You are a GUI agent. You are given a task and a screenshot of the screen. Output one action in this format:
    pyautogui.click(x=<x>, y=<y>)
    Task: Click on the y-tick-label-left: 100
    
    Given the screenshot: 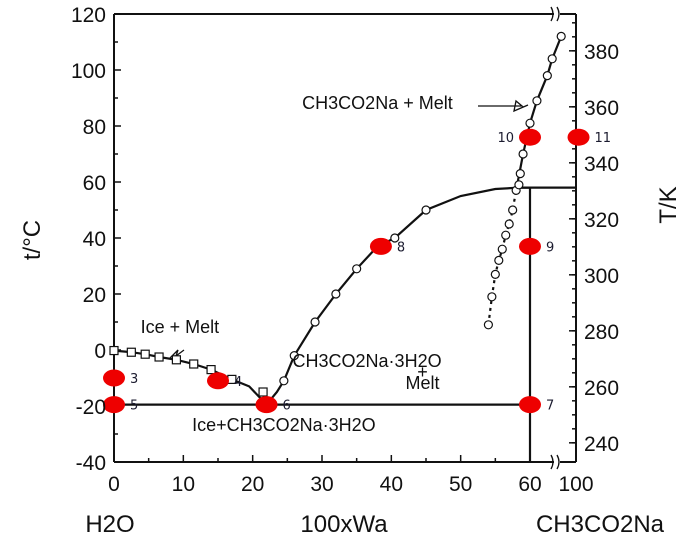 What is the action you would take?
    pyautogui.click(x=88, y=71)
    